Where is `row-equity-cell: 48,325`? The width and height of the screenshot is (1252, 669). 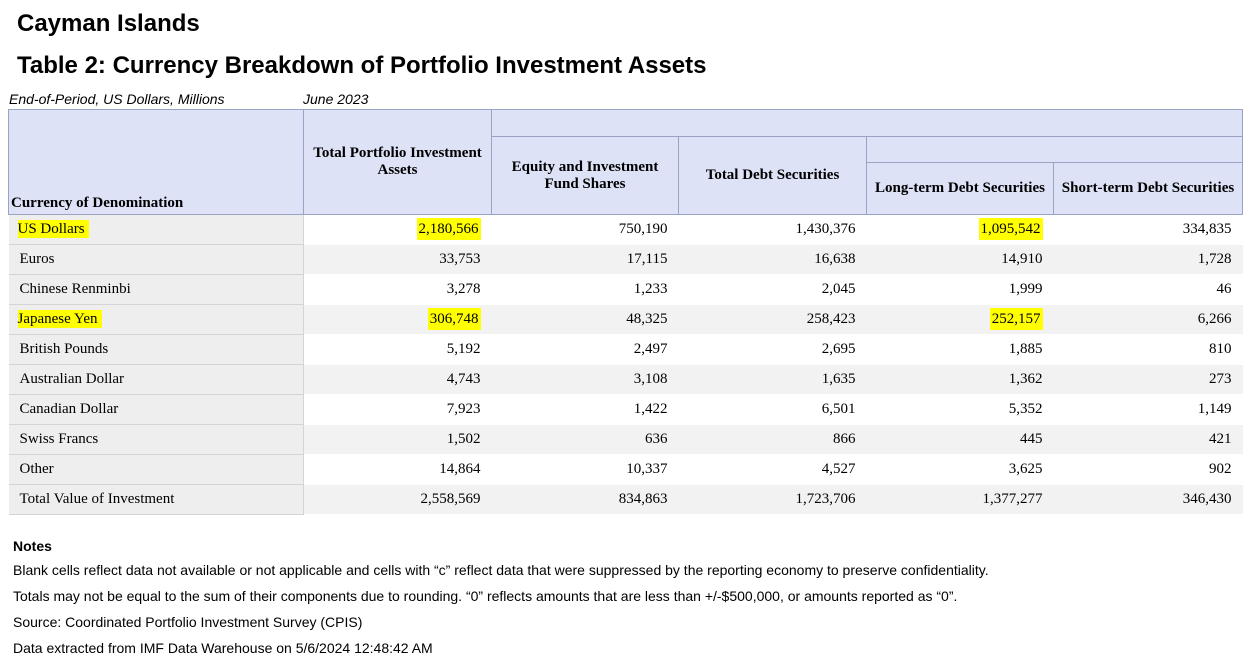 row-equity-cell: 48,325 is located at coordinates (585, 319).